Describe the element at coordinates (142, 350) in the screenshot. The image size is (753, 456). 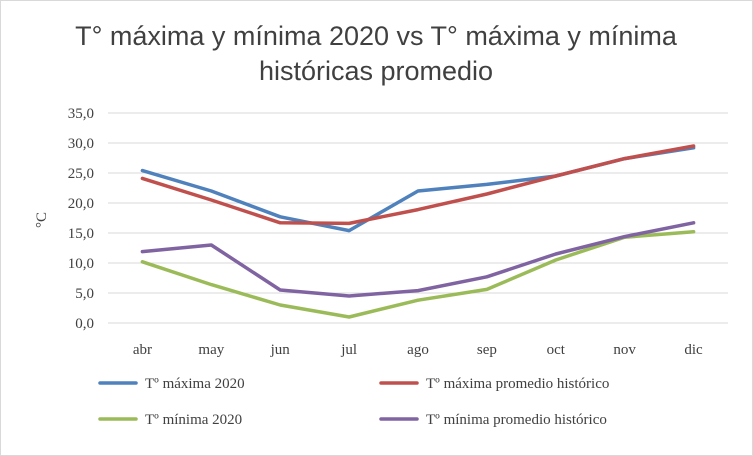
I see `x-tick-label: abr` at that location.